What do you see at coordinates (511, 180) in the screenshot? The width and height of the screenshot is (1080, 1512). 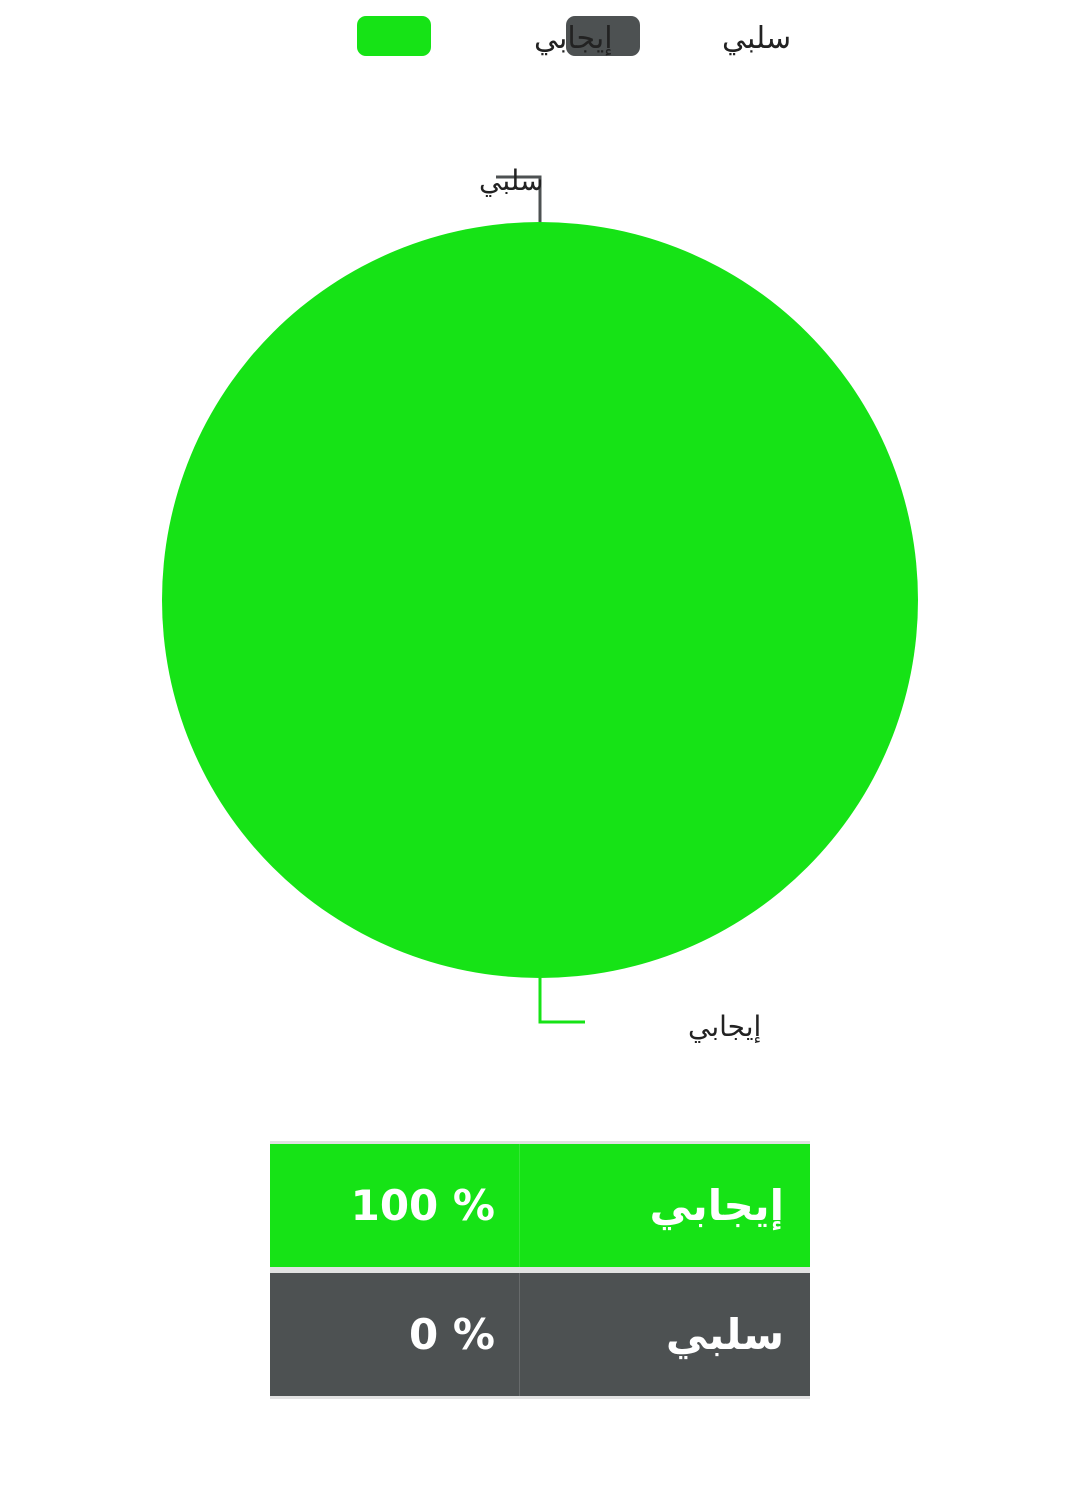 I see `callout-label-negative: سلبي` at bounding box center [511, 180].